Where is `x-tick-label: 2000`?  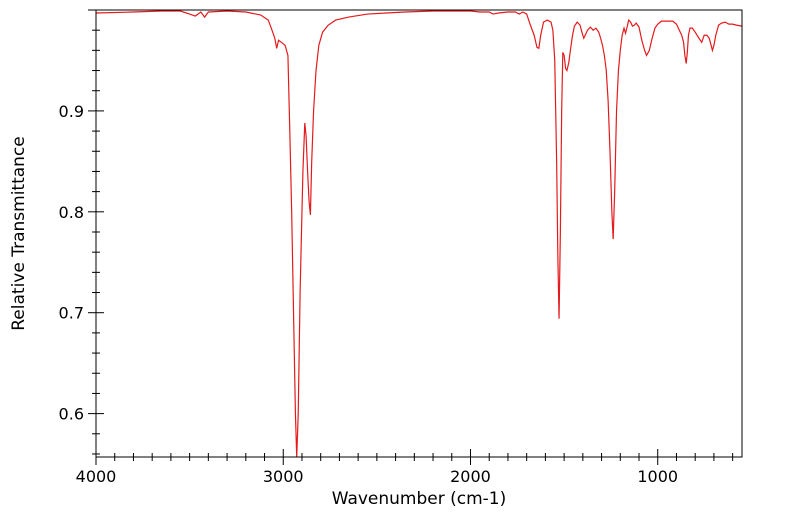 x-tick-label: 2000 is located at coordinates (470, 476).